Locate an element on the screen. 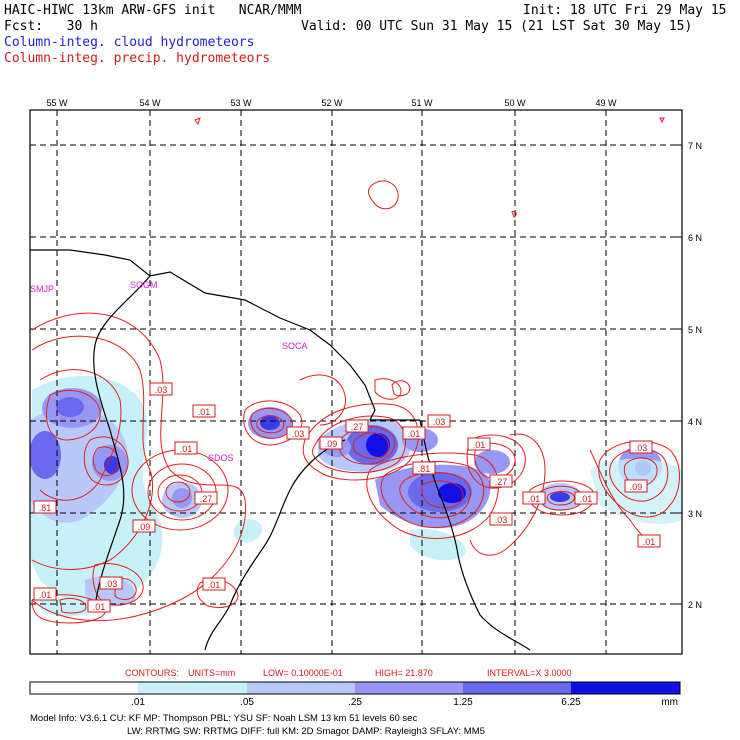 The height and width of the screenshot is (740, 740). colorbar-tick: 6.25 is located at coordinates (571, 702).